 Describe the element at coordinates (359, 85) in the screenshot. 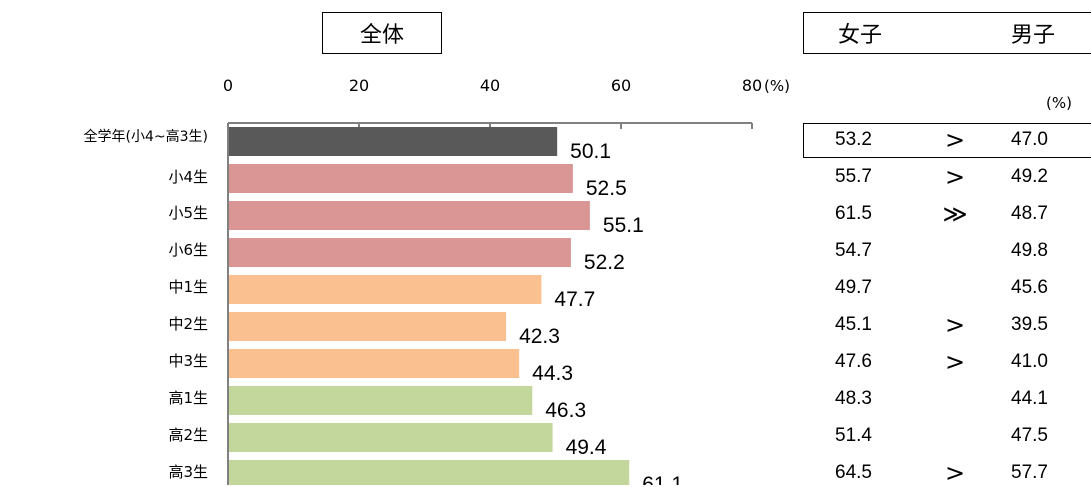

I see `axis-tick-label-20: 20` at that location.